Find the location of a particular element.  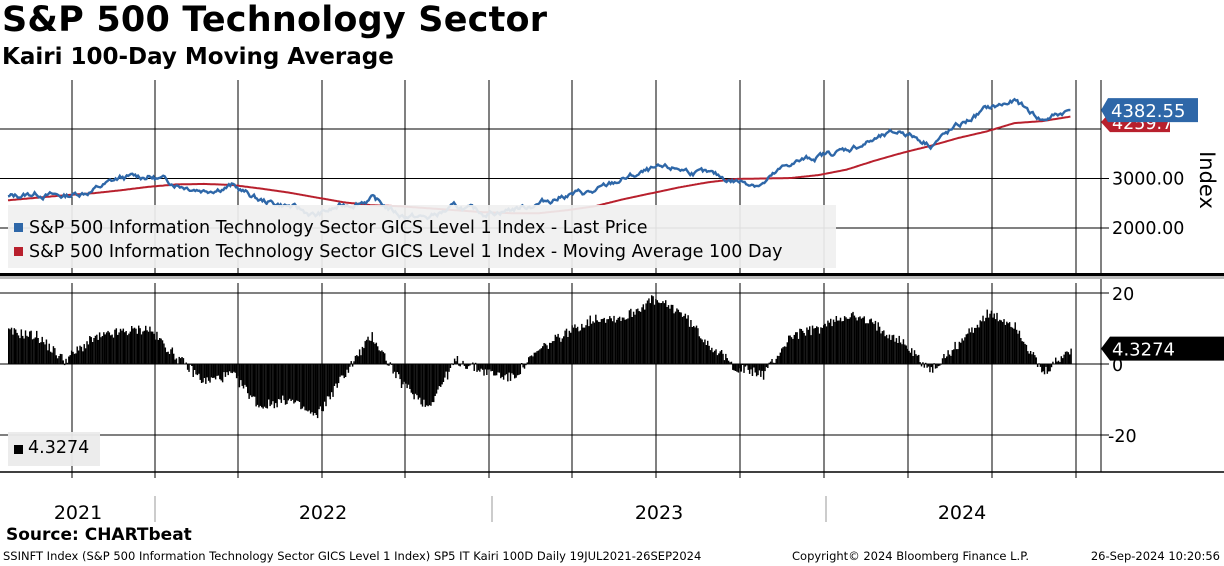

panel-divider-shade is located at coordinates (612, 277).